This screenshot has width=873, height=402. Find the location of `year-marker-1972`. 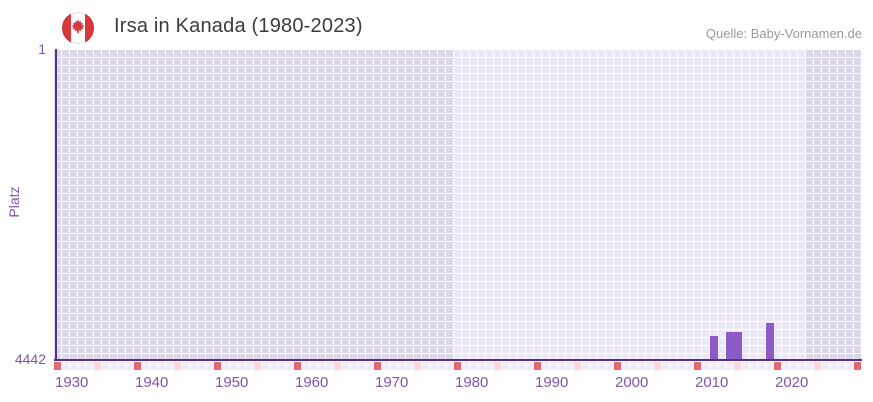

year-marker-1972 is located at coordinates (393, 366).